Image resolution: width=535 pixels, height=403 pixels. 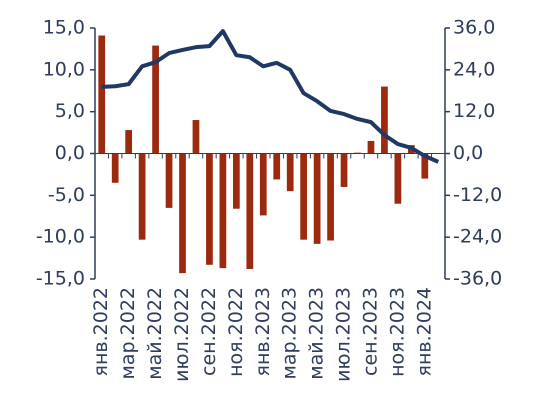 What do you see at coordinates (236, 332) in the screenshot?
I see `x-tick-label: ноя.2022` at bounding box center [236, 332].